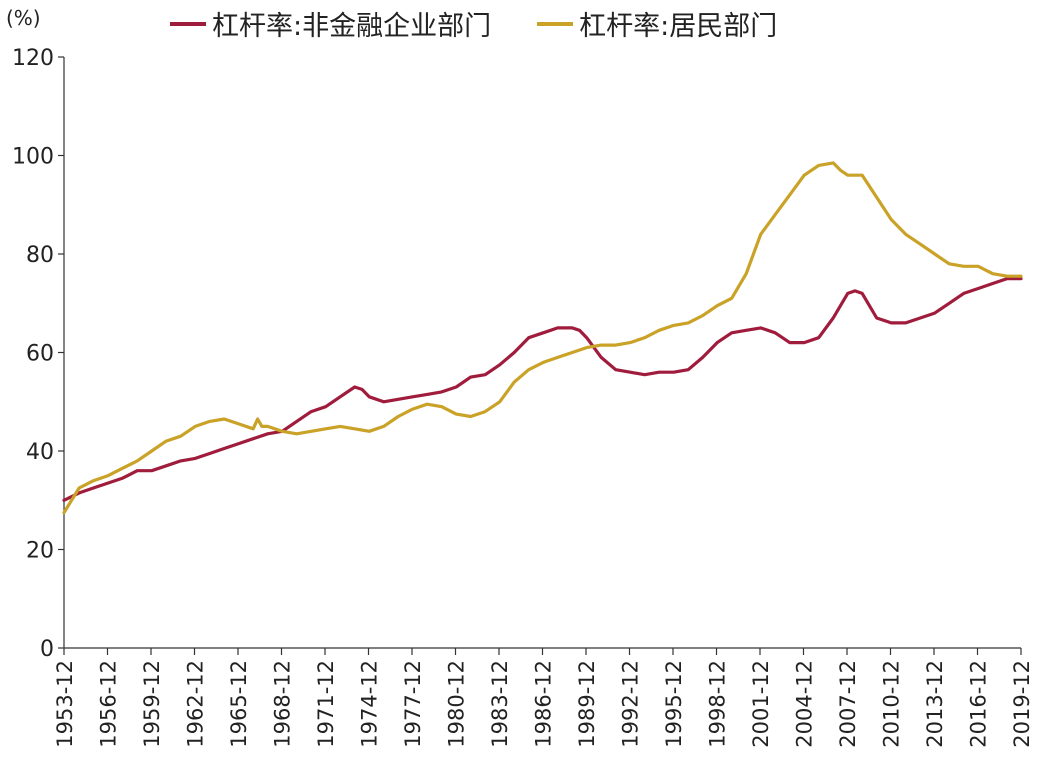 Image resolution: width=1041 pixels, height=778 pixels. I want to click on x-tick-label: 2016-12, so click(979, 704).